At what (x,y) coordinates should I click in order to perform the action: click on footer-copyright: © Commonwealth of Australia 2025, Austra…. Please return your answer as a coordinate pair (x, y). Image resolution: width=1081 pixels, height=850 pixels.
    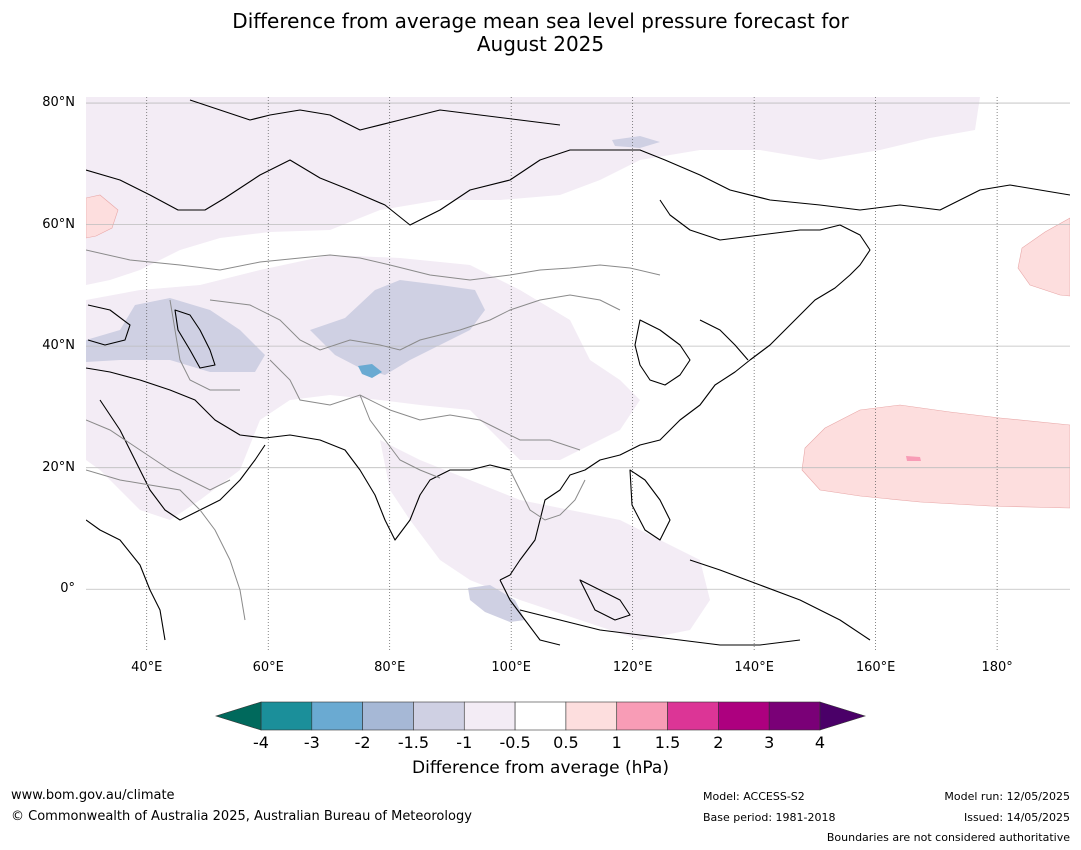
    Looking at the image, I should click on (241, 816).